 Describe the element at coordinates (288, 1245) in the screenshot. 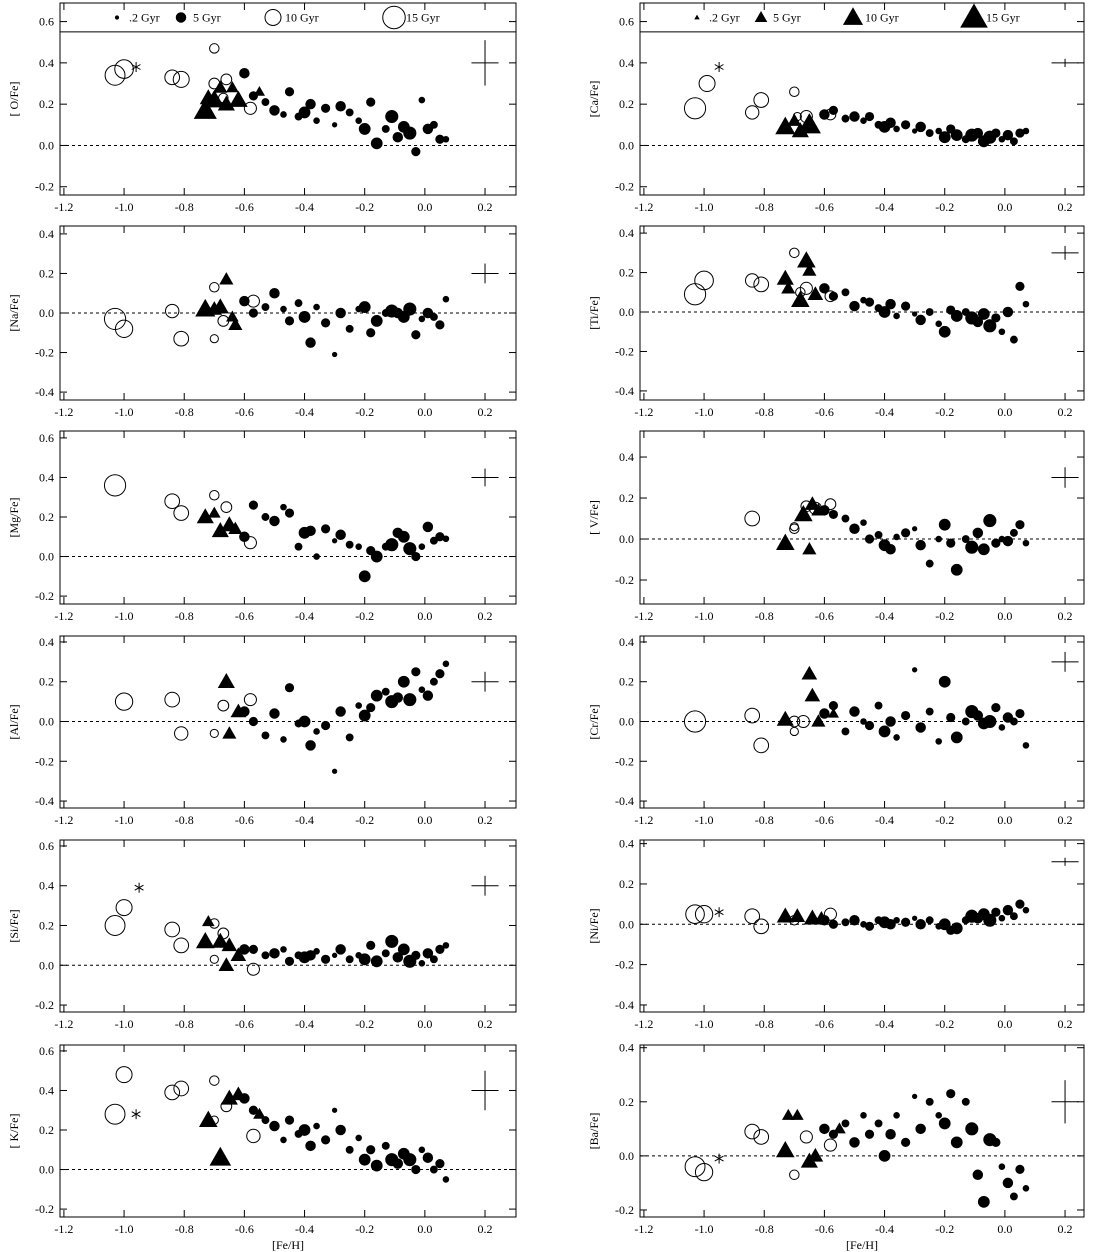

I see `x-axis-label: [Fe/H]` at that location.